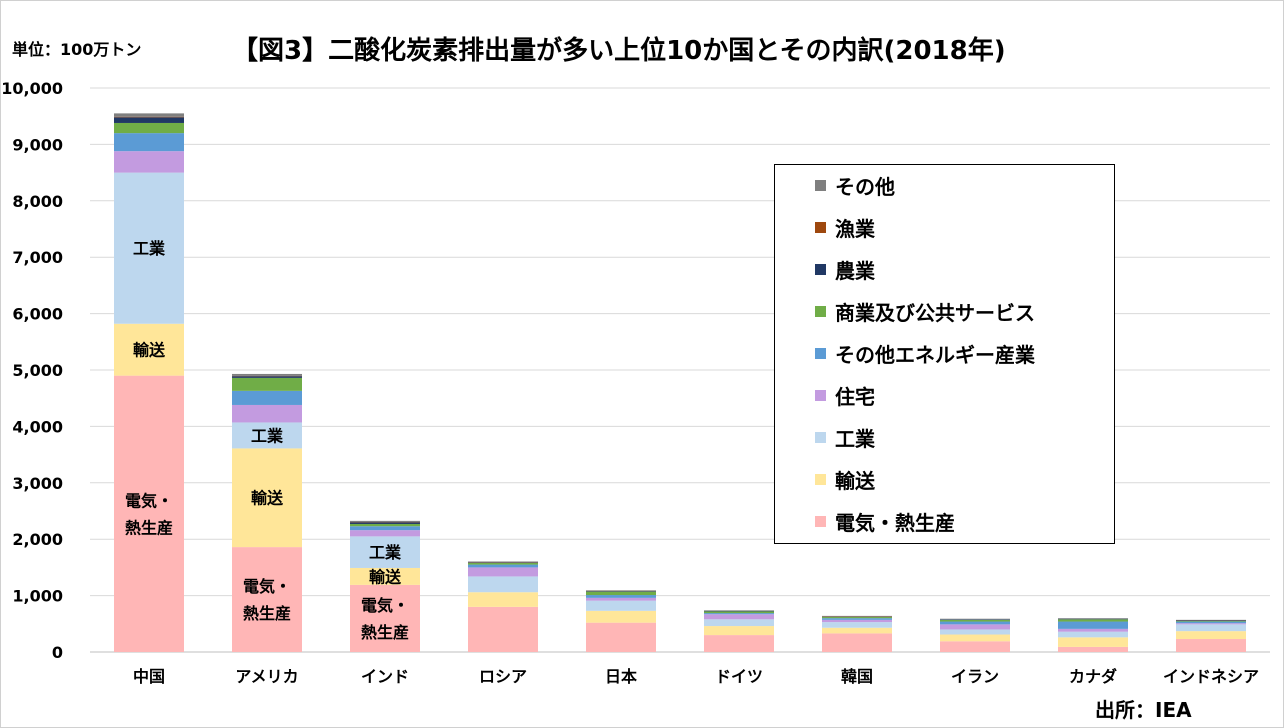  What do you see at coordinates (37, 257) in the screenshot?
I see `y-tick-label: 7,000` at bounding box center [37, 257].